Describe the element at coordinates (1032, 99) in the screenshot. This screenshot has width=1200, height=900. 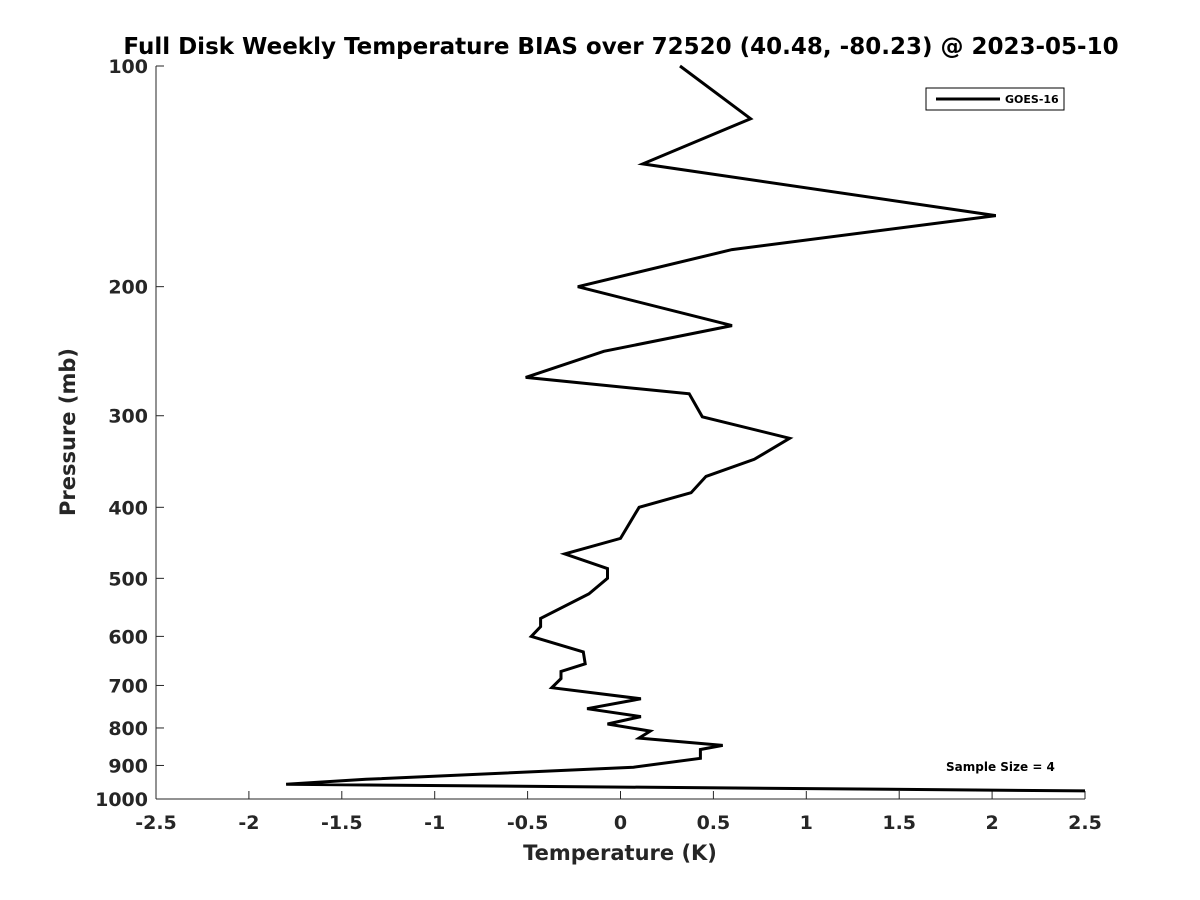
I see `legend-label: GOES-16` at that location.